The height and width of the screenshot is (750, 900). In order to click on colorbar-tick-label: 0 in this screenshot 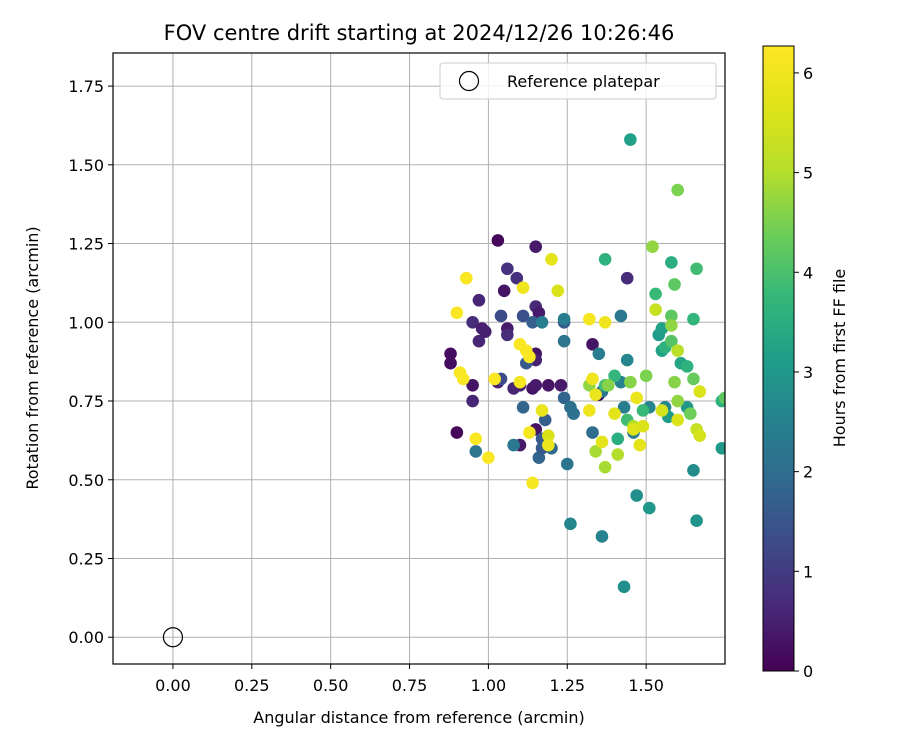, I will do `click(808, 671)`.